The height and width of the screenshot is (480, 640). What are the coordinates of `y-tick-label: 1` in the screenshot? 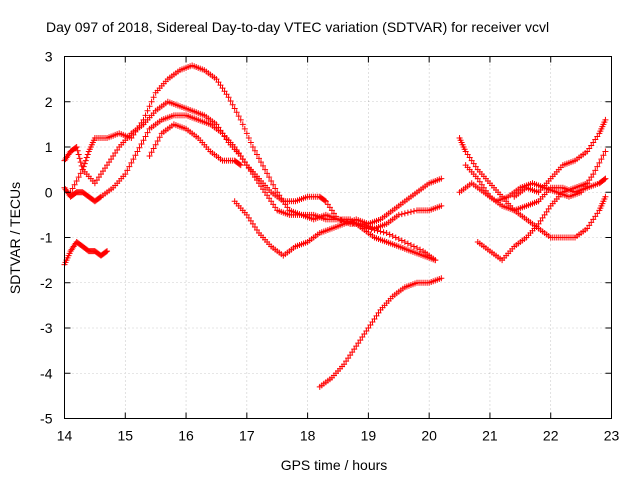 It's located at (49, 147).